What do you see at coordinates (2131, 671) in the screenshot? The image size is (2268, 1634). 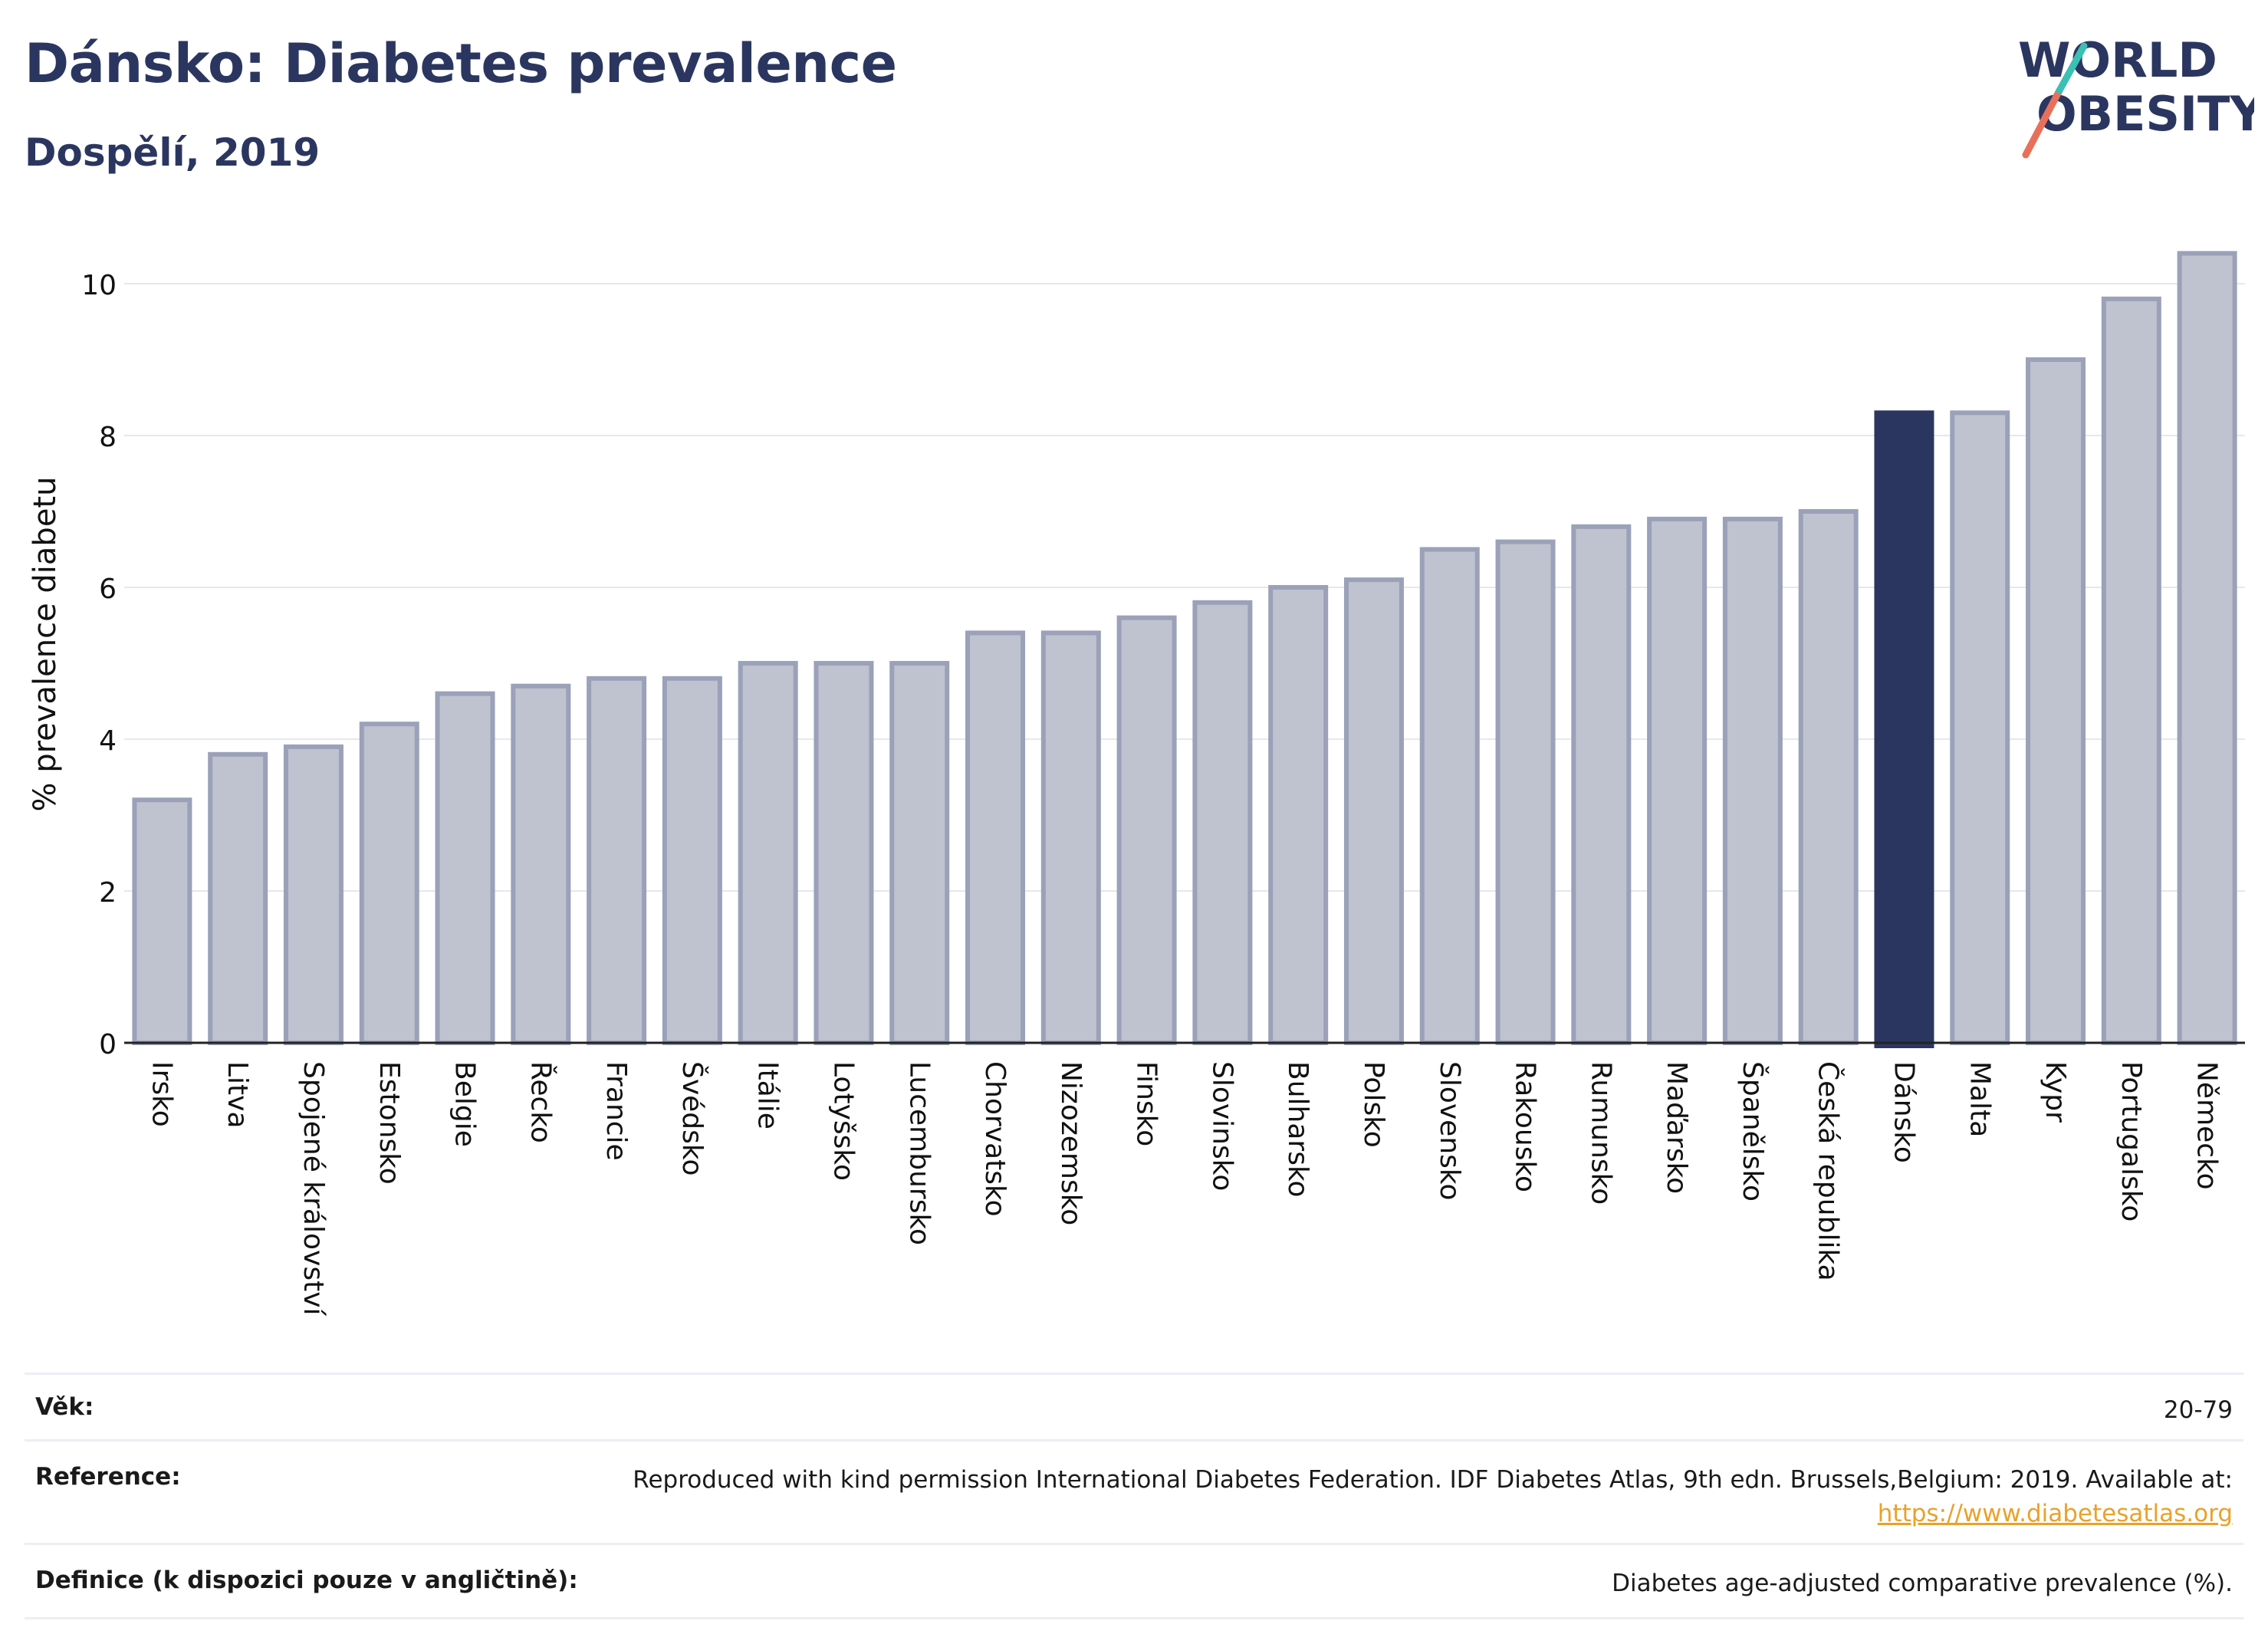 I see `bar-Portugalsko` at bounding box center [2131, 671].